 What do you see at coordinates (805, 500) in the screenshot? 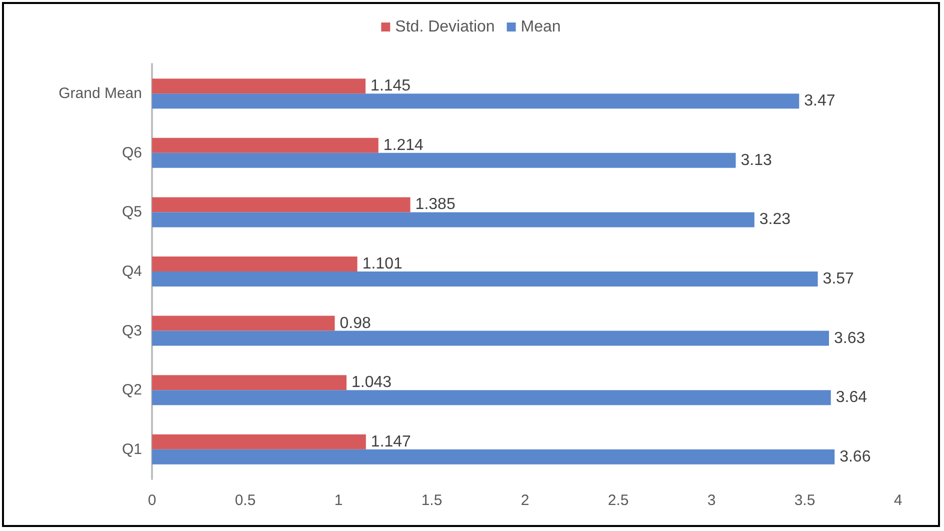
I see `x-tick-label: 3.5` at bounding box center [805, 500].